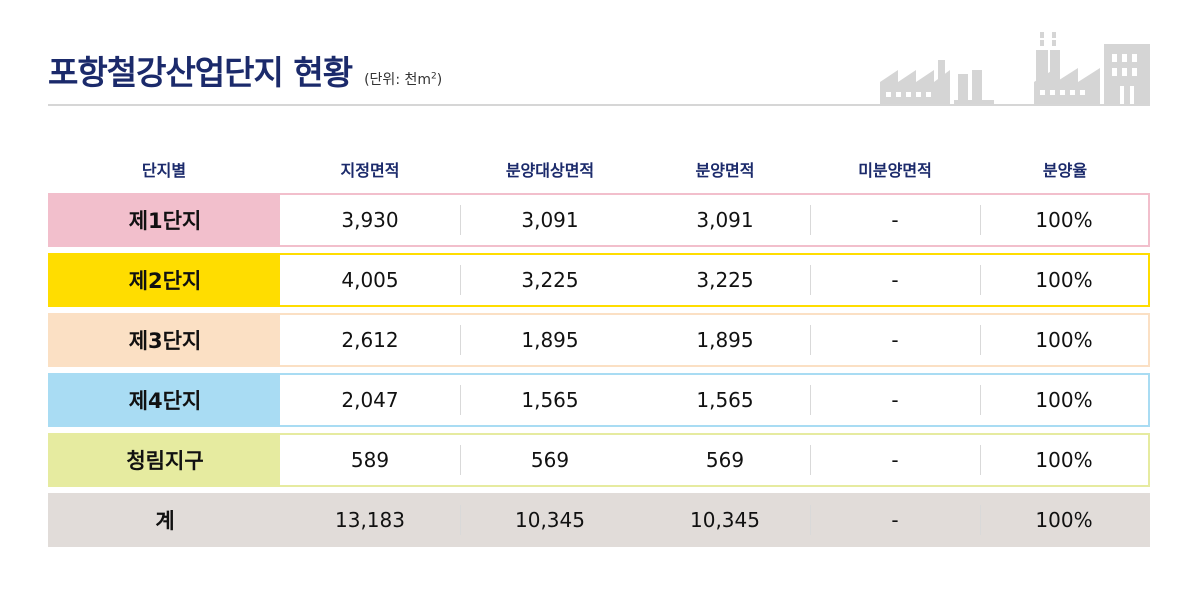  I want to click on sold-area: 1,895, so click(725, 340).